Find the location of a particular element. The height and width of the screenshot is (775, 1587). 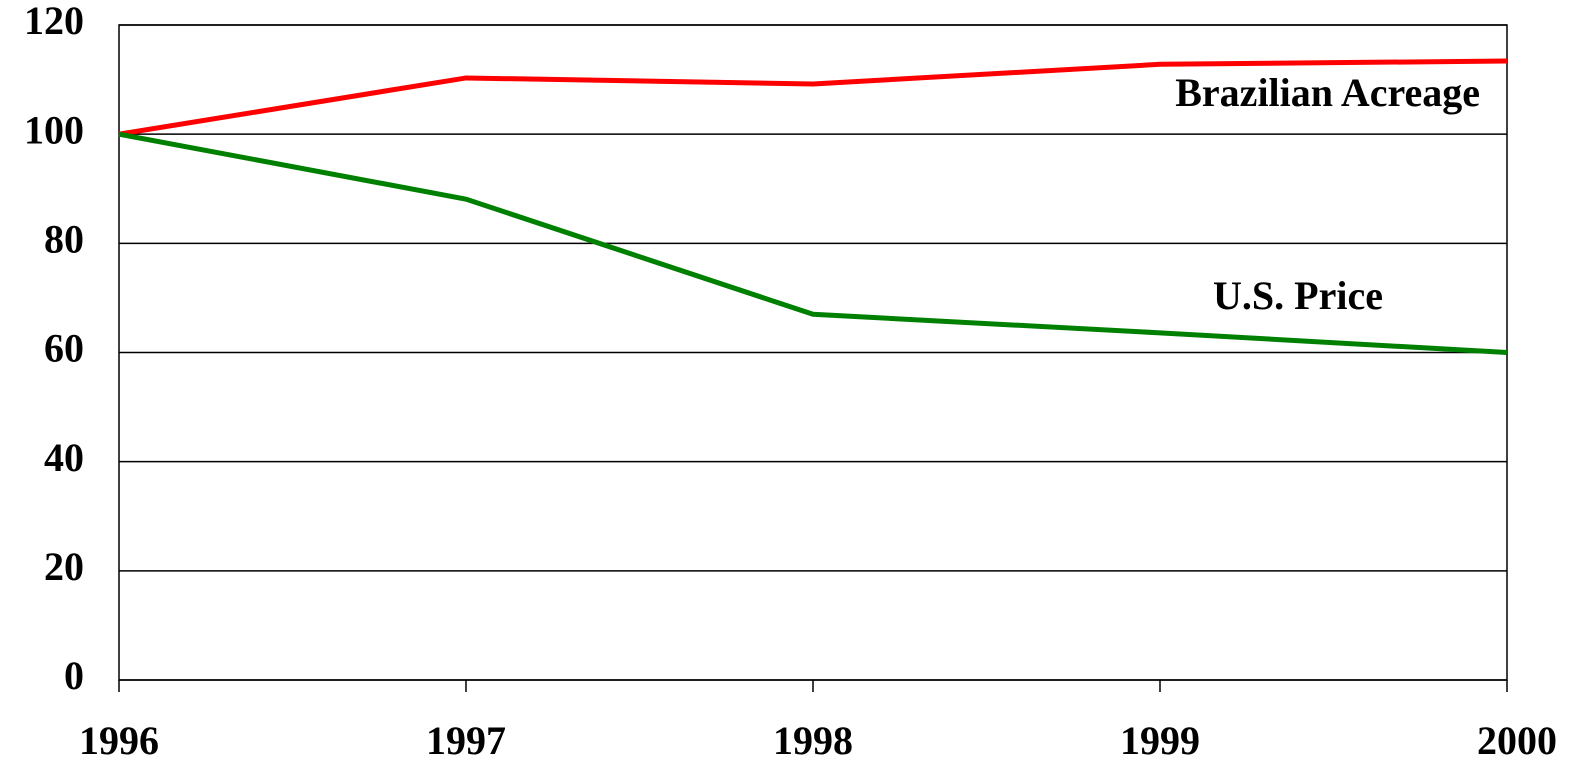

x-tick-label: 1997 is located at coordinates (466, 740).